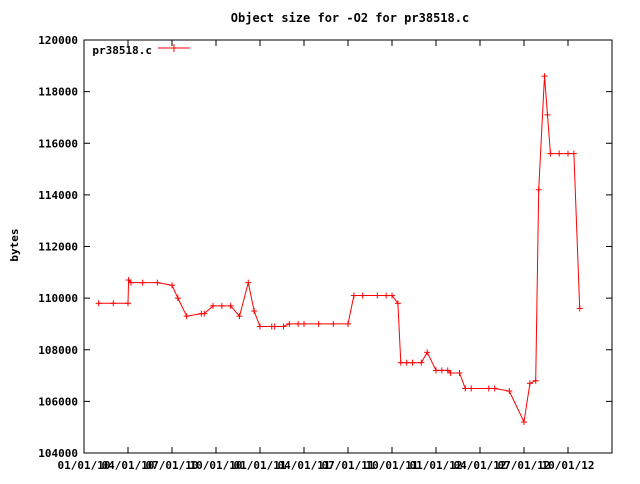  What do you see at coordinates (172, 465) in the screenshot?
I see `x-tick-label-2: 07/01/10` at bounding box center [172, 465].